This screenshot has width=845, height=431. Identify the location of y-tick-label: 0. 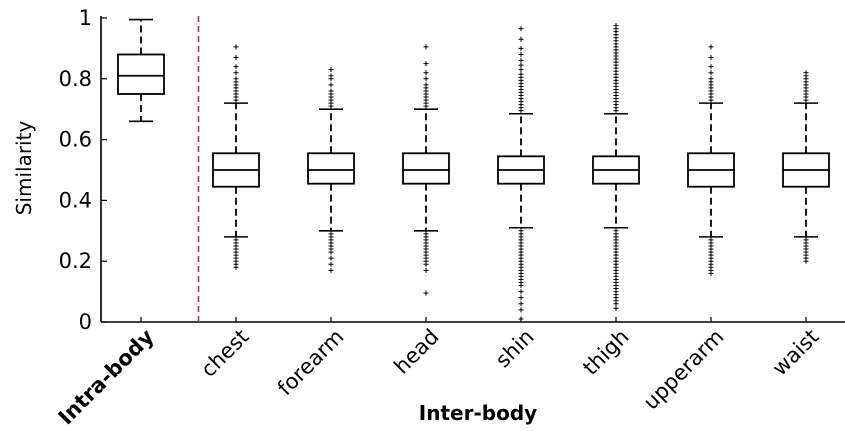
(85, 322).